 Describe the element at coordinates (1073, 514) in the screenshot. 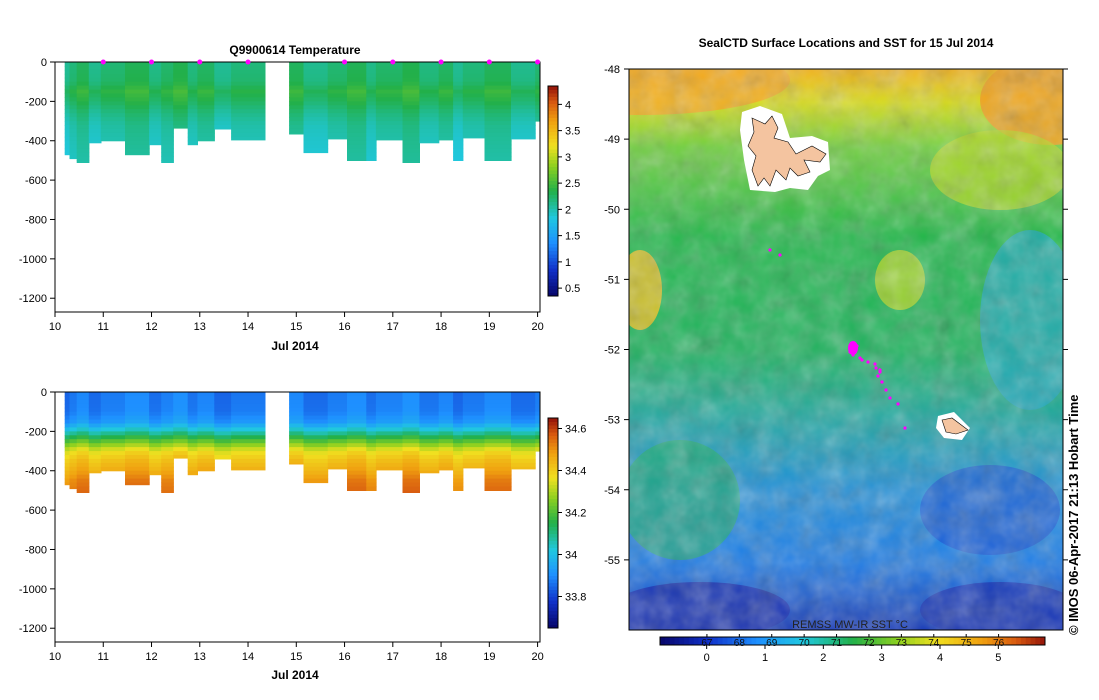

I see `side-caption: © IMOS 06-Apr-2017 21:13 Hobart Time` at that location.